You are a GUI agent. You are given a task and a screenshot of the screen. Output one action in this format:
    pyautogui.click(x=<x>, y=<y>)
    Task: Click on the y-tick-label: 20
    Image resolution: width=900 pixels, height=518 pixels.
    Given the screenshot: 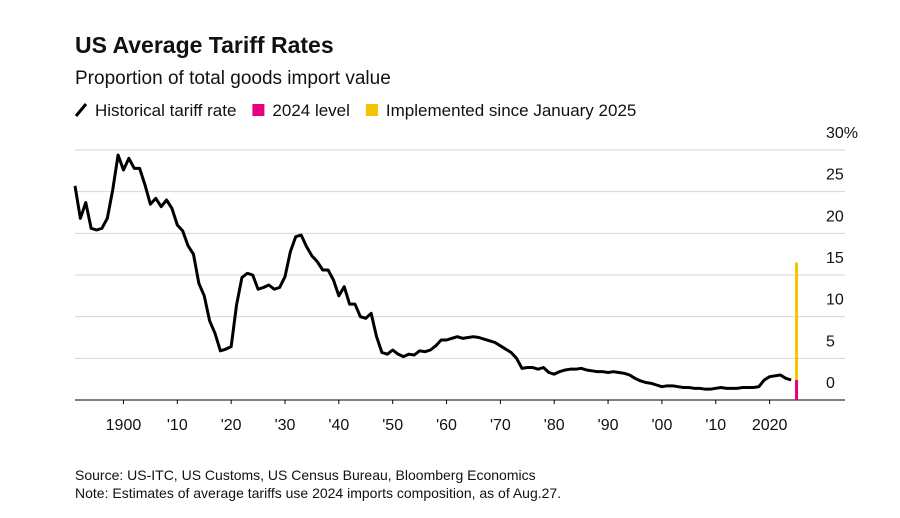 What is the action you would take?
    pyautogui.click(x=835, y=216)
    